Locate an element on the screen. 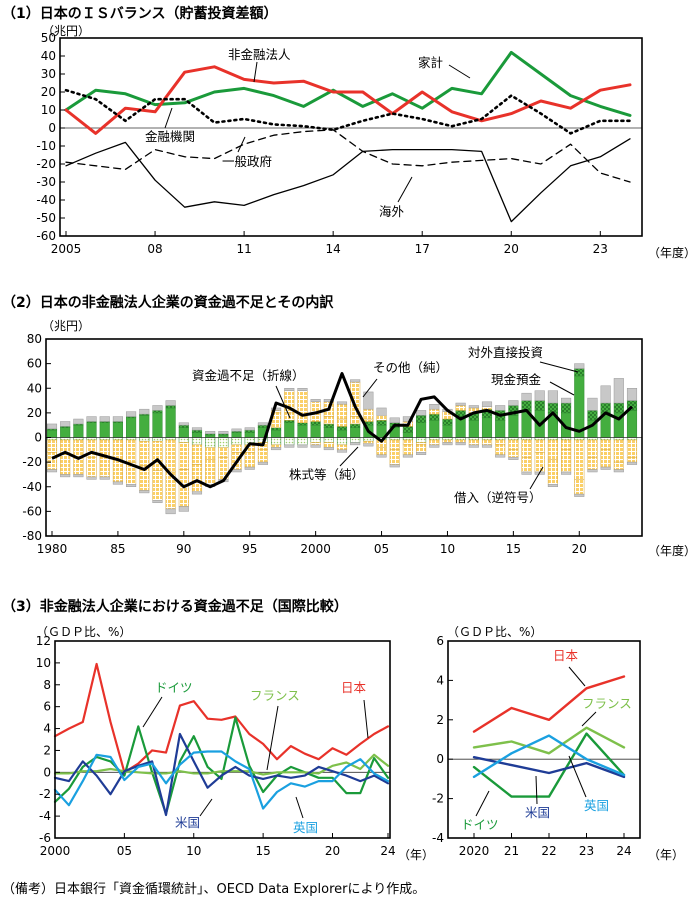 The image size is (693, 902). label-financial: 金融機関 is located at coordinates (170, 136).